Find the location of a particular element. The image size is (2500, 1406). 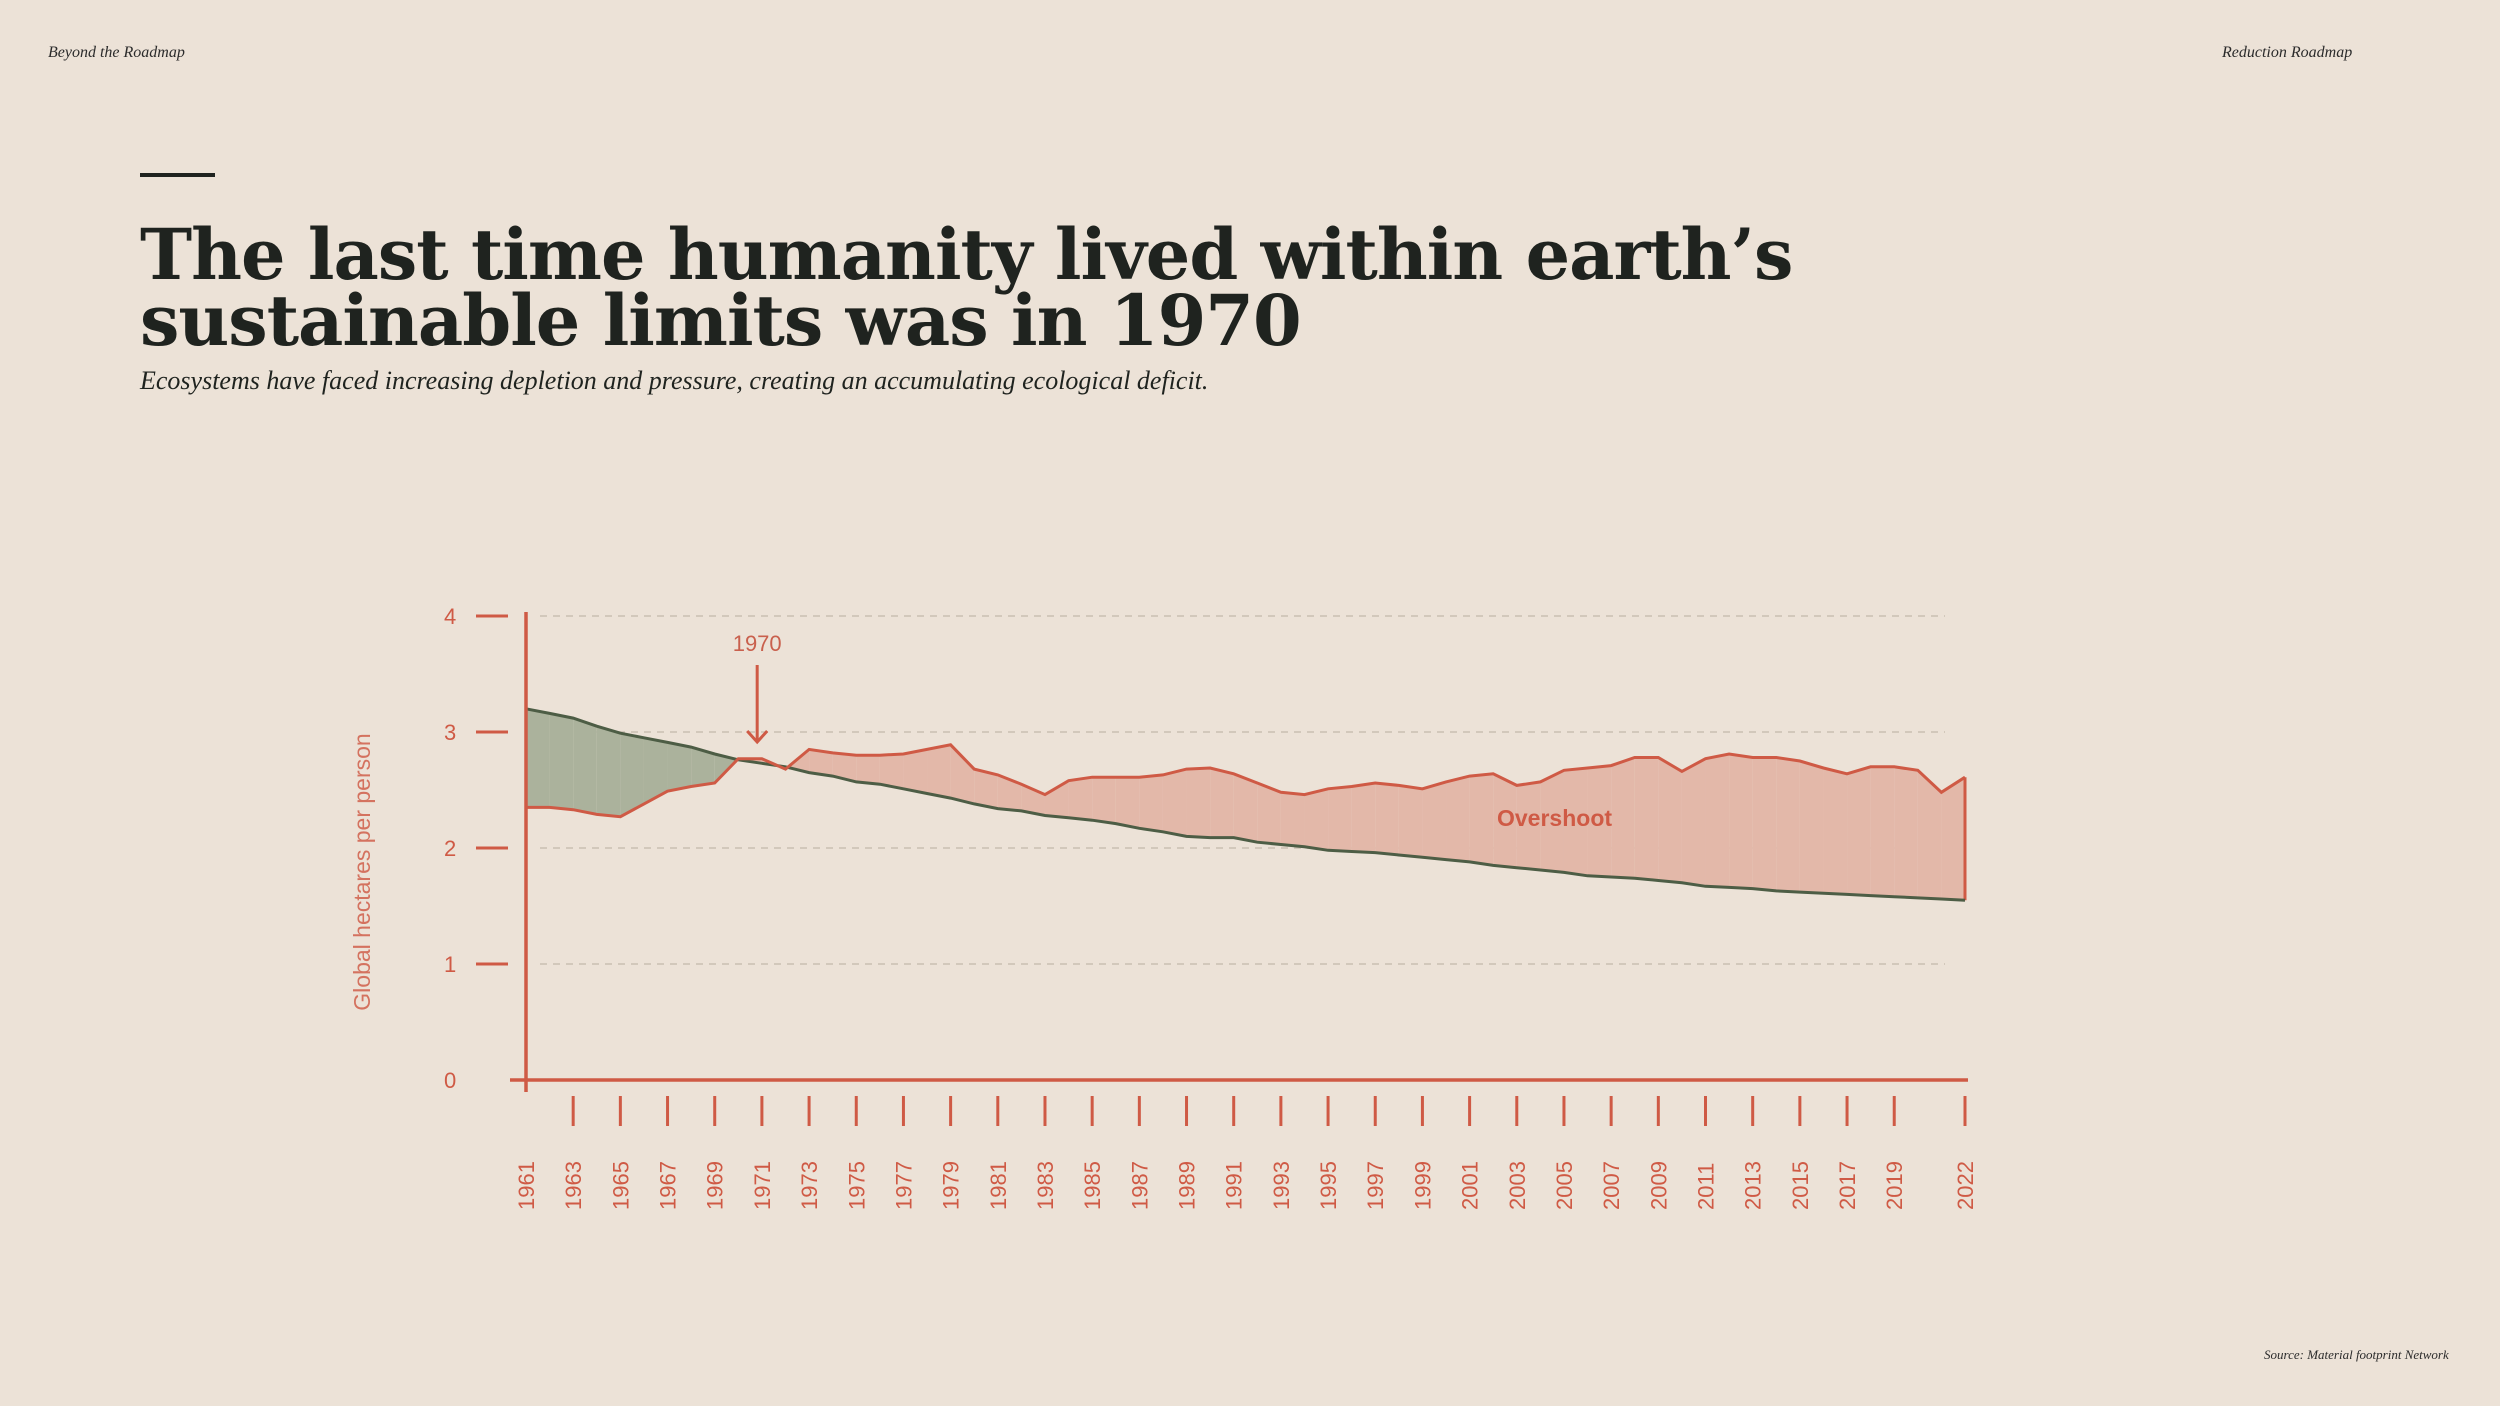

x-tick-label: 1975 is located at coordinates (856, 1185).